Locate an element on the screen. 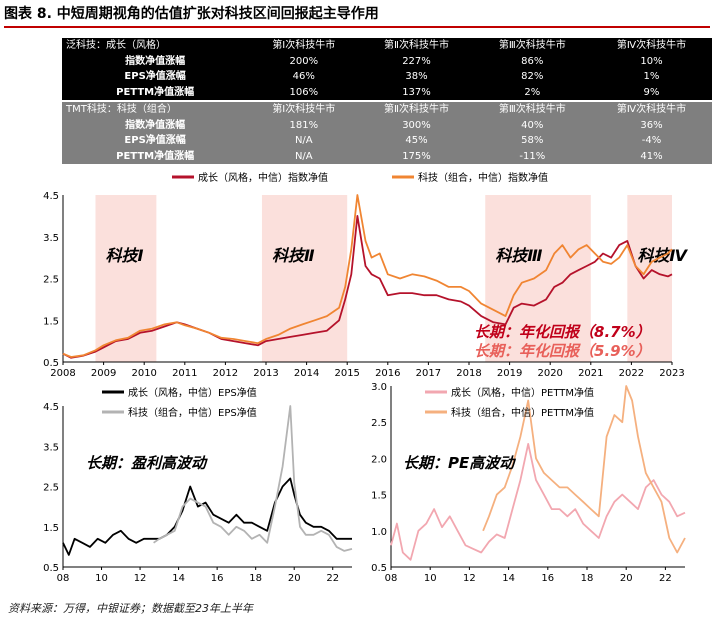 The width and height of the screenshot is (715, 631). table-header-cell: 泛科技：成长（风格） is located at coordinates (155, 46).